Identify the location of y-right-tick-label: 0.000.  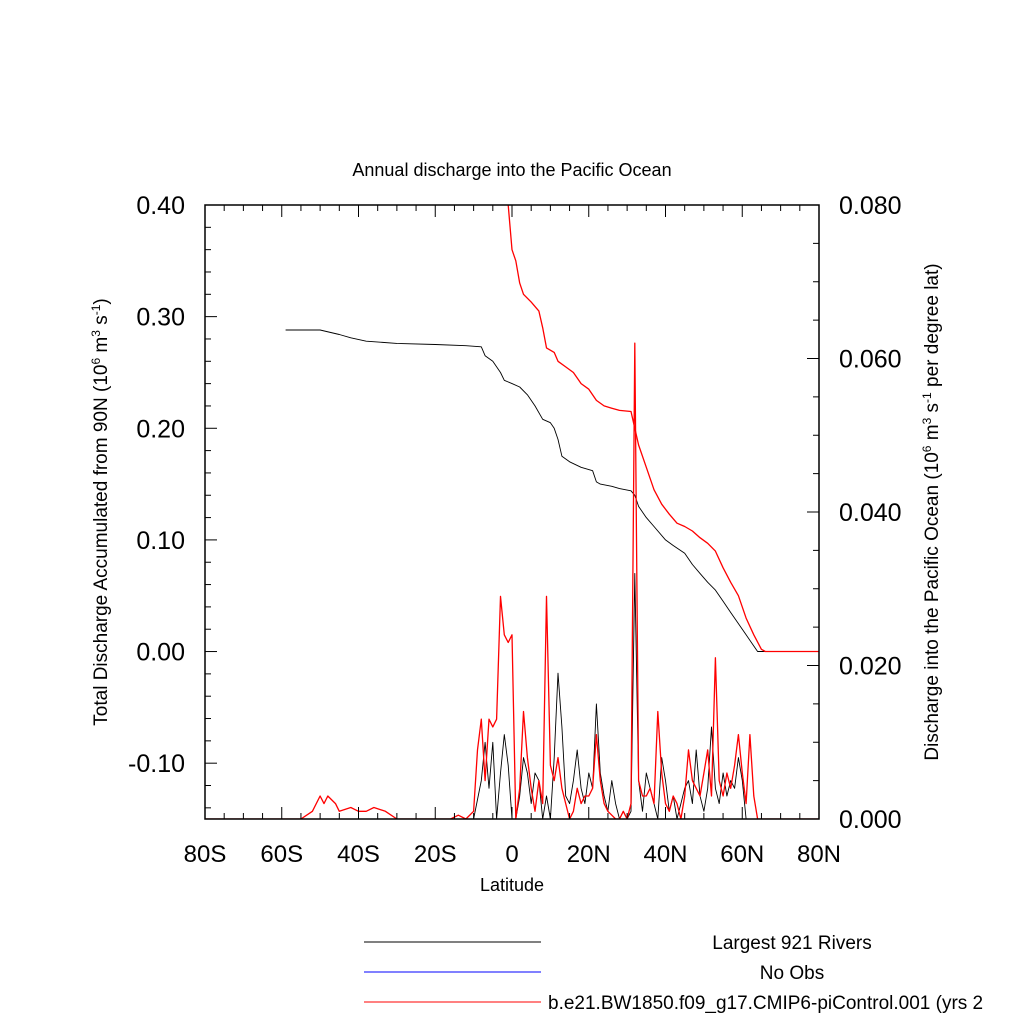
(870, 820).